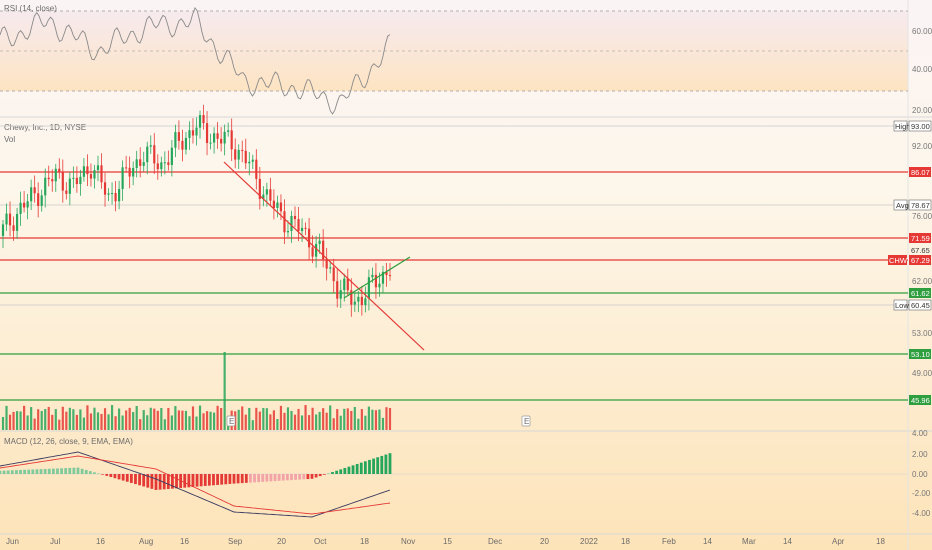 Image resolution: width=932 pixels, height=550 pixels. What do you see at coordinates (922, 31) in the screenshot?
I see `rsi-tick-60: 60.00` at bounding box center [922, 31].